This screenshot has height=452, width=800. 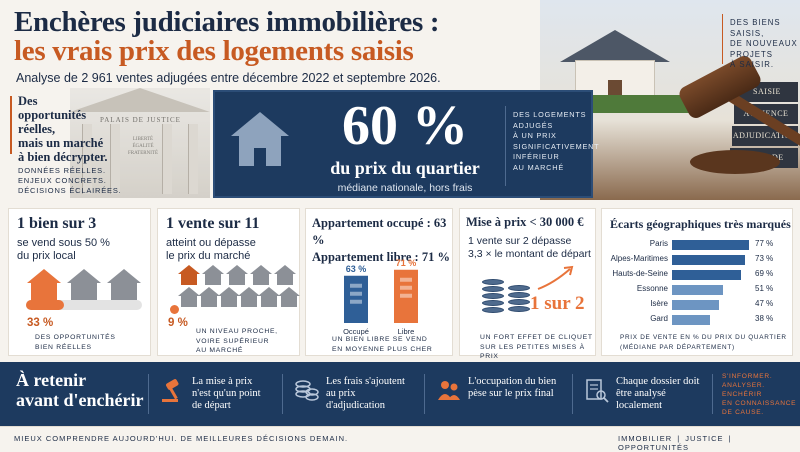 What do you see at coordinates (658, 381) in the screenshot?
I see `takeaway-line: Chaque dossier doit` at bounding box center [658, 381].